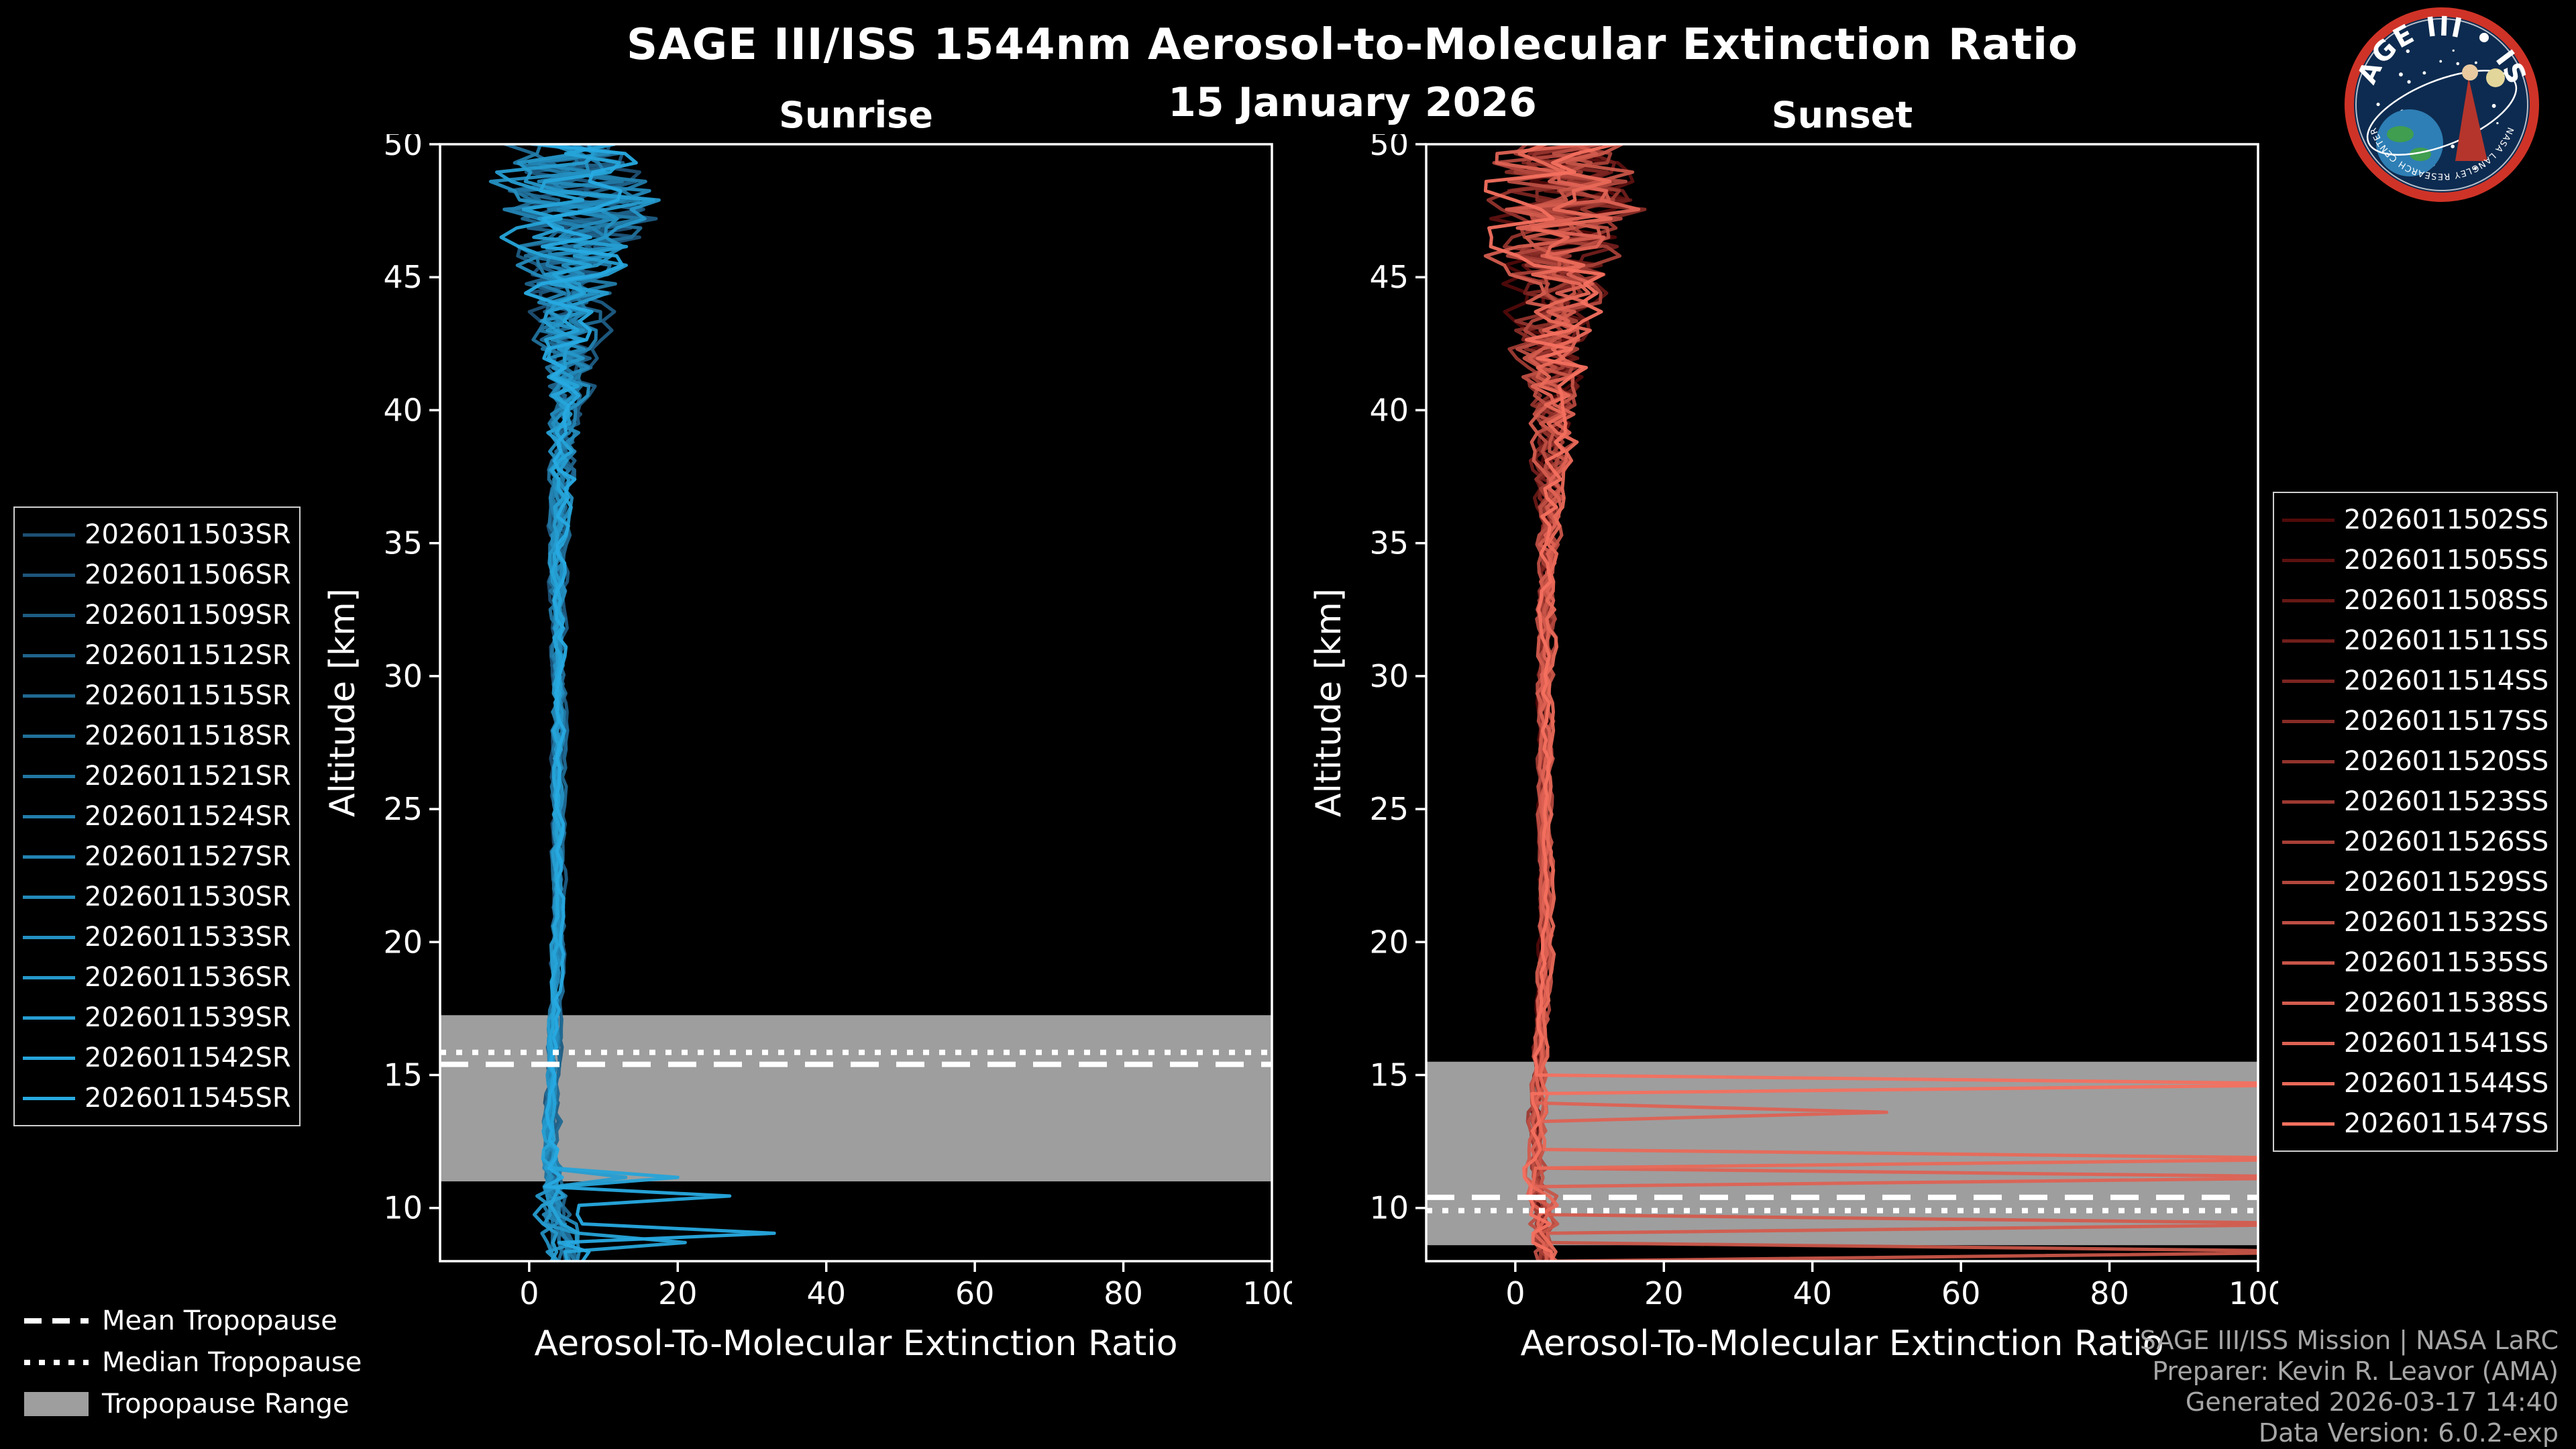  I want to click on y-tick-label: 10, so click(403, 1208).